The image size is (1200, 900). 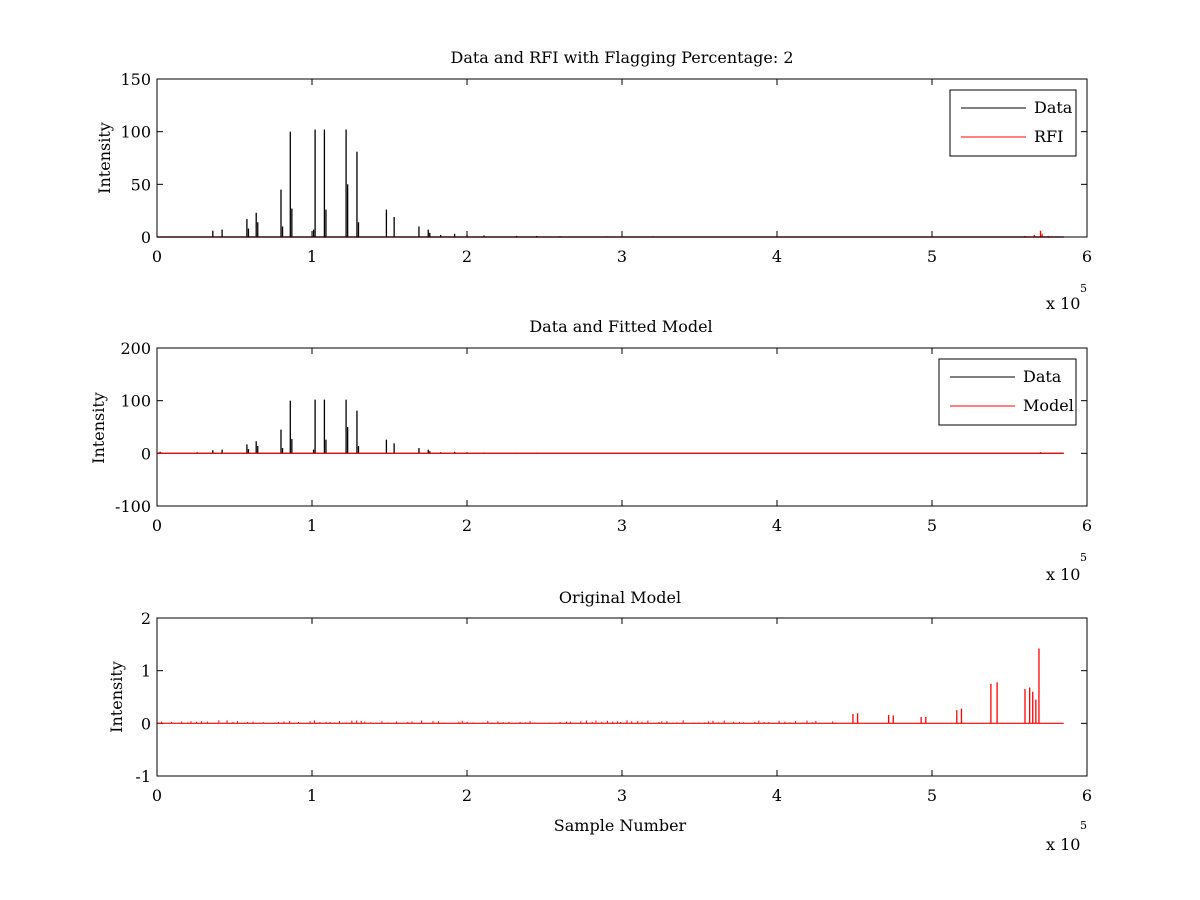 I want to click on subplot-2-title: Data and Fitted Model, so click(x=620, y=326).